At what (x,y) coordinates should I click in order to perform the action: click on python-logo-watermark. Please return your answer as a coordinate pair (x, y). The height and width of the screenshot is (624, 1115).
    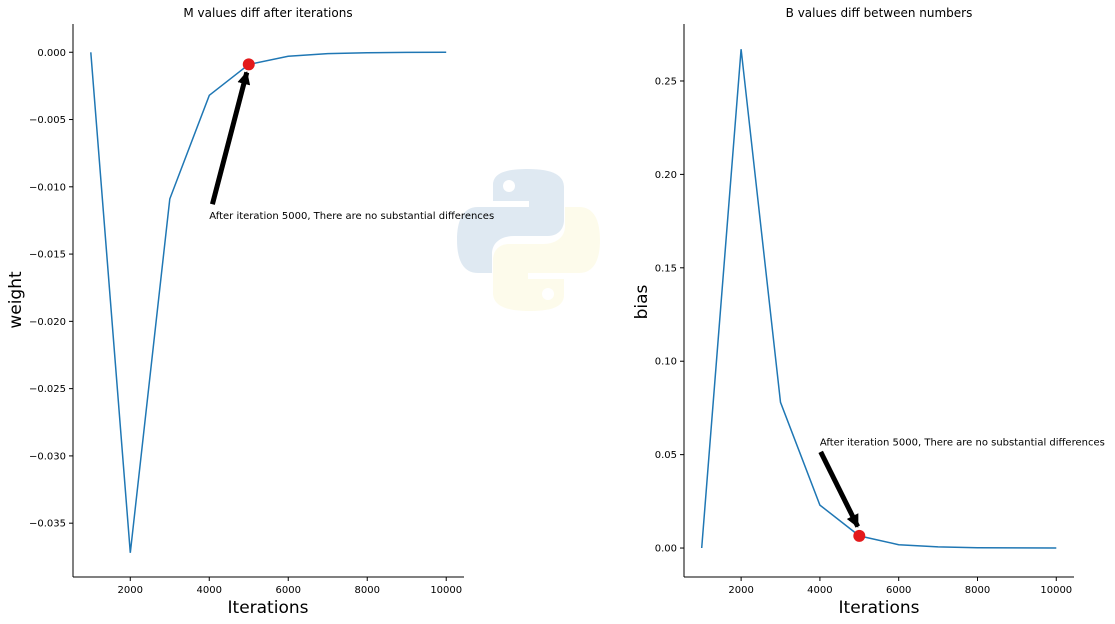
    Looking at the image, I should click on (528, 240).